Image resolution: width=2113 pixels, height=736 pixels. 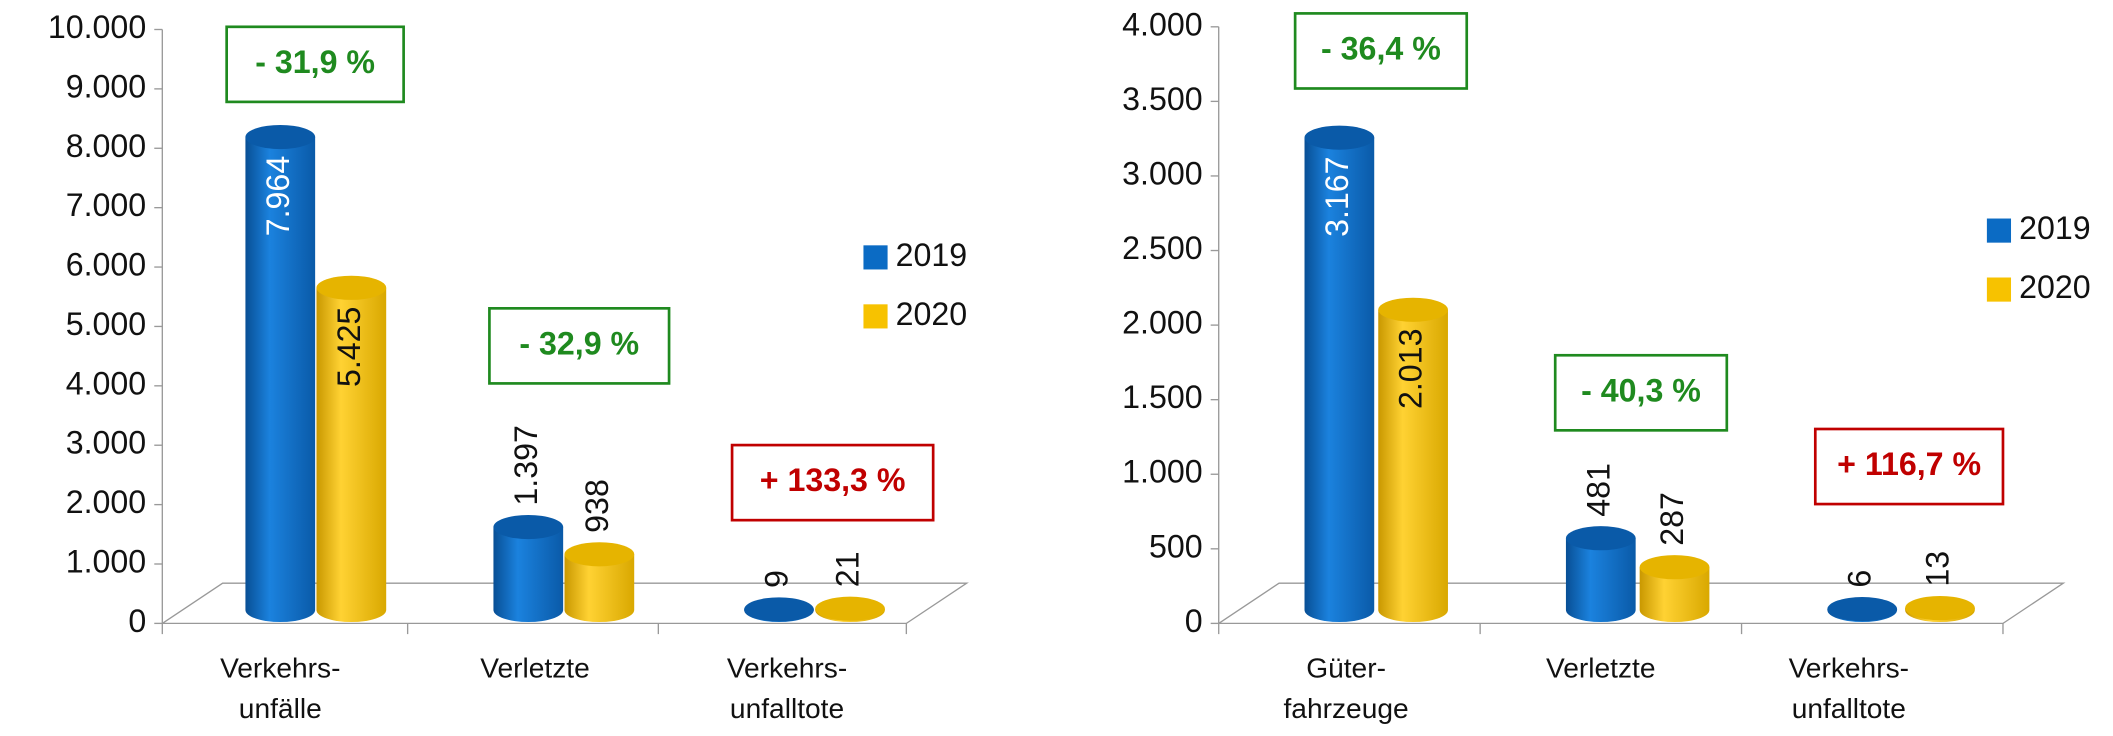 What do you see at coordinates (1598, 490) in the screenshot?
I see `value-label: 481` at bounding box center [1598, 490].